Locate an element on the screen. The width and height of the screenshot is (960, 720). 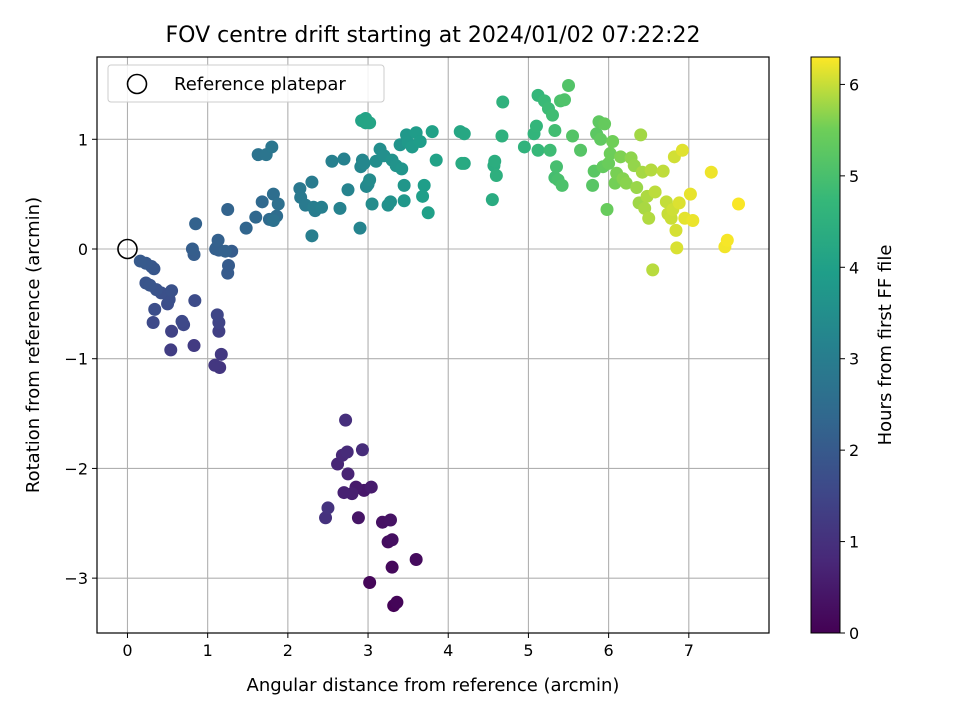
y-axis-label: Rotation from reference (arcmin) is located at coordinates (33, 345).